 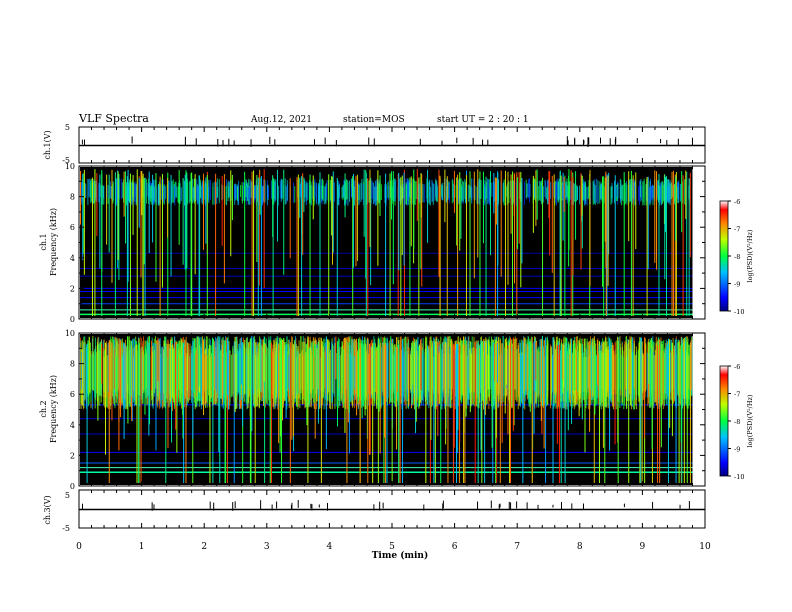 I want to click on ch1-voltage-axis-label: ch.1(V), so click(x=47, y=144).